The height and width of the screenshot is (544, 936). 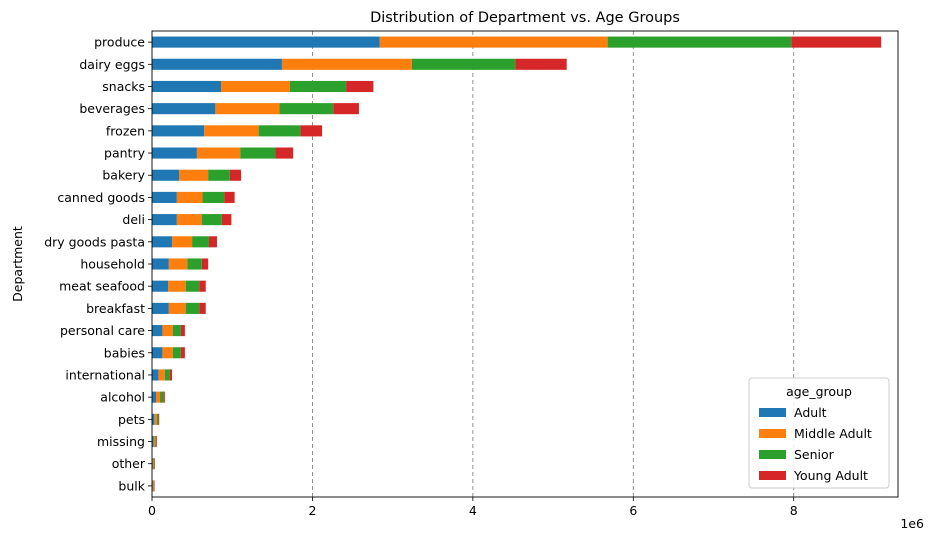 I want to click on y-tick-label: frozen, so click(x=125, y=130).